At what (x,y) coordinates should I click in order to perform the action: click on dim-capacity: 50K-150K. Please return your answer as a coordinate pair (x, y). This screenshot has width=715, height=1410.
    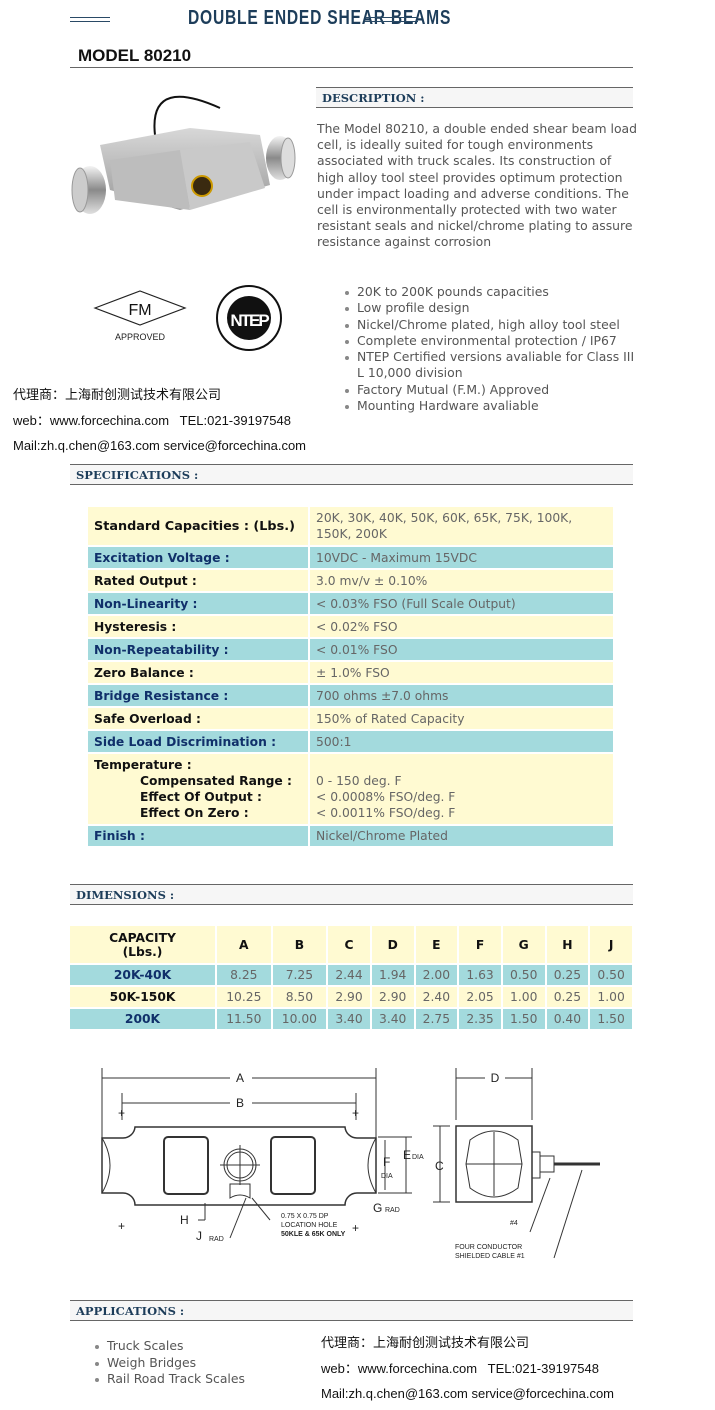
    Looking at the image, I should click on (142, 997).